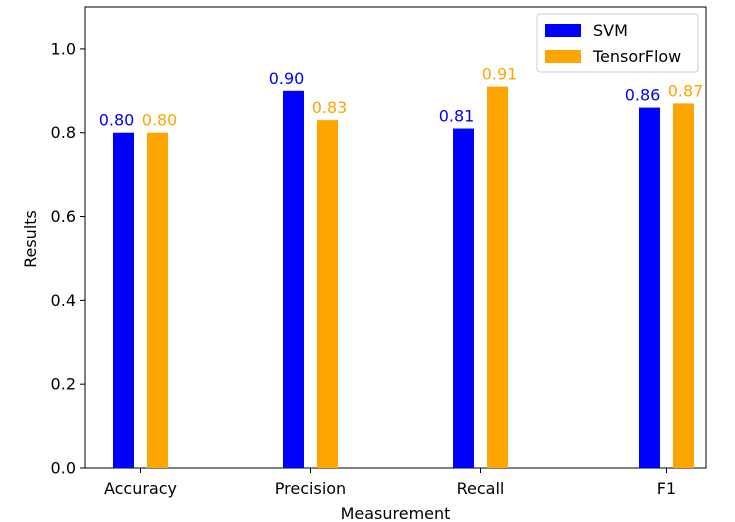 This screenshot has height=522, width=735. What do you see at coordinates (63, 468) in the screenshot?
I see `y-tick-label: 0.0` at bounding box center [63, 468].